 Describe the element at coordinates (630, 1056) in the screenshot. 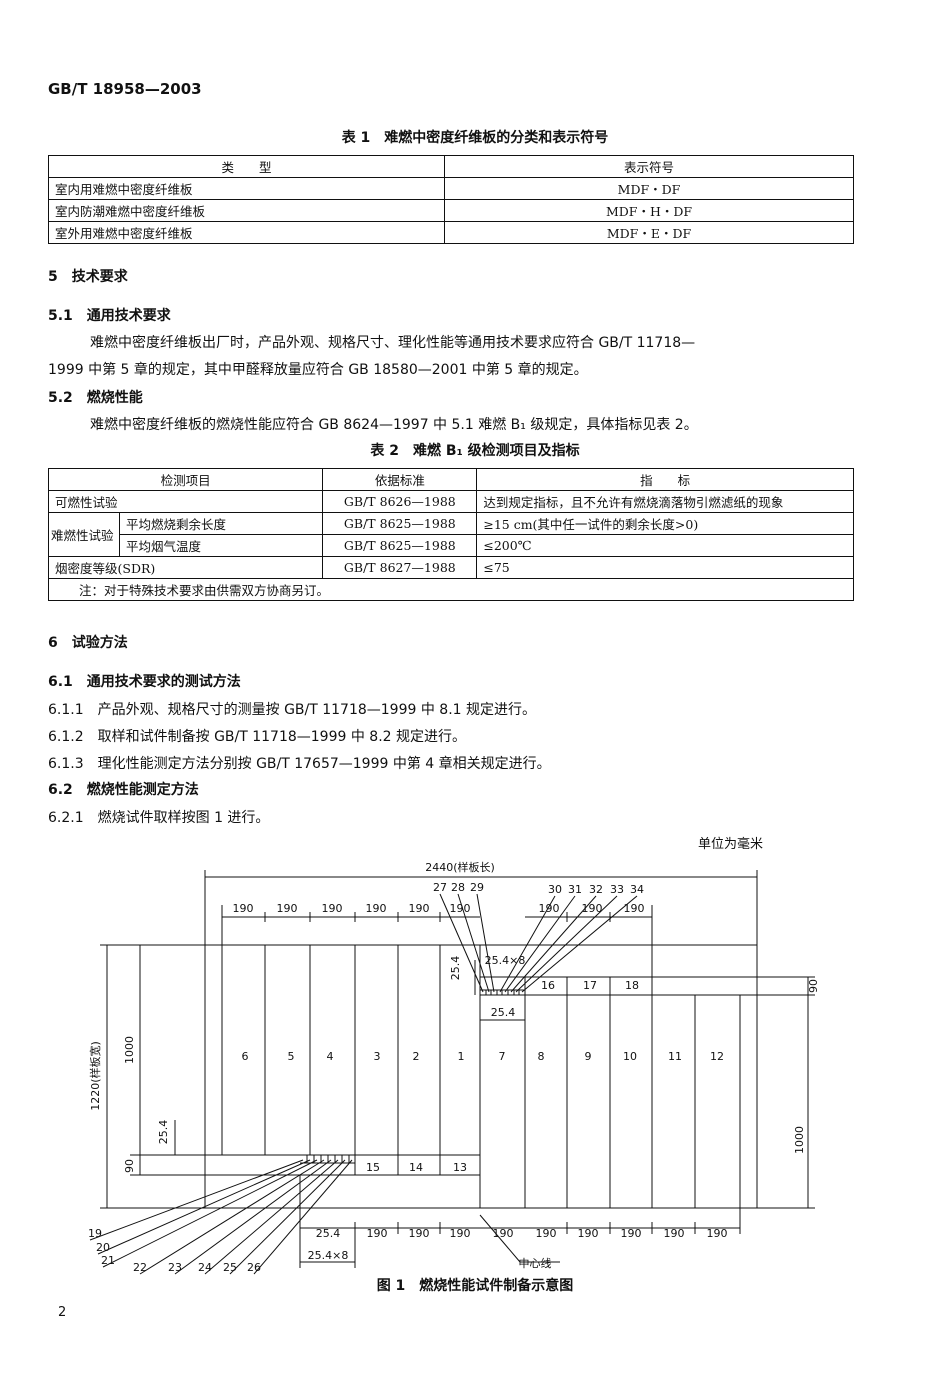

I see `figure-label: 10` at that location.